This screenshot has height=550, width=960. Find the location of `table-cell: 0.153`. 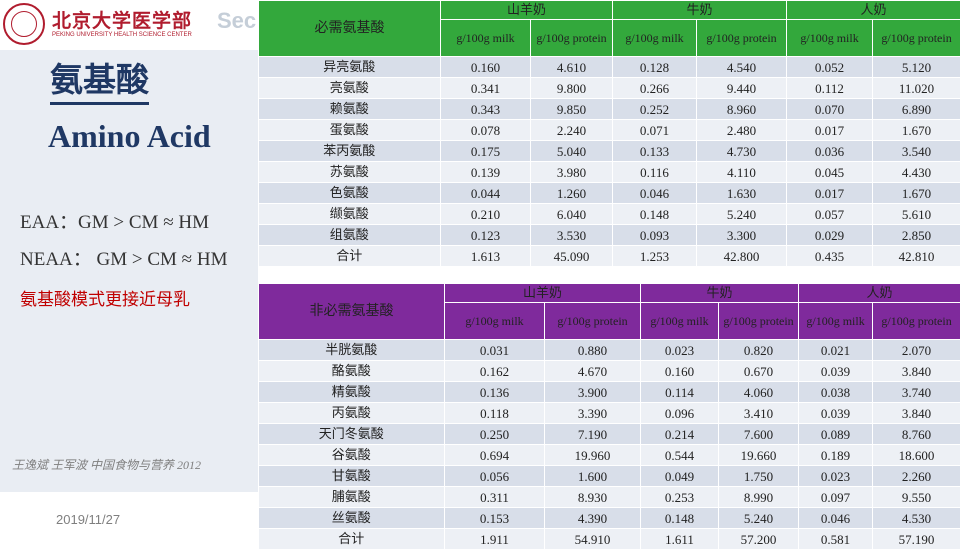

table-cell: 0.153 is located at coordinates (495, 518).